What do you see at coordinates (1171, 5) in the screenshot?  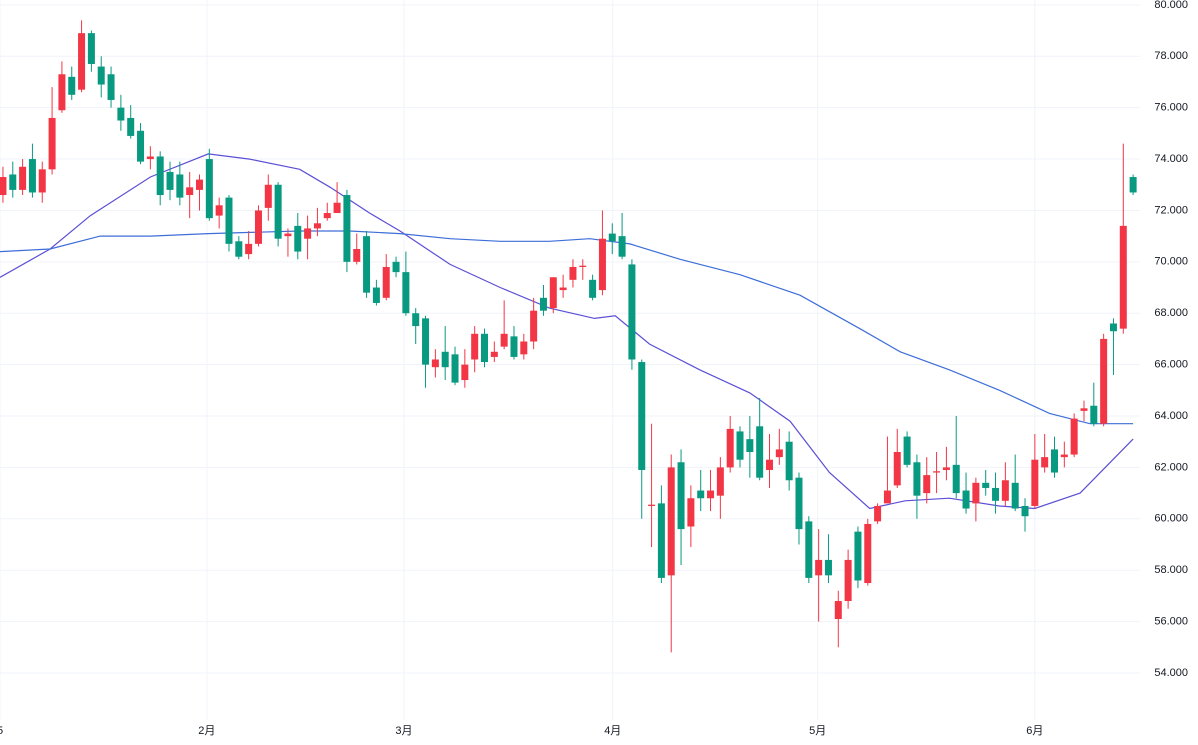 I see `y-tick-label: 80.000` at bounding box center [1171, 5].